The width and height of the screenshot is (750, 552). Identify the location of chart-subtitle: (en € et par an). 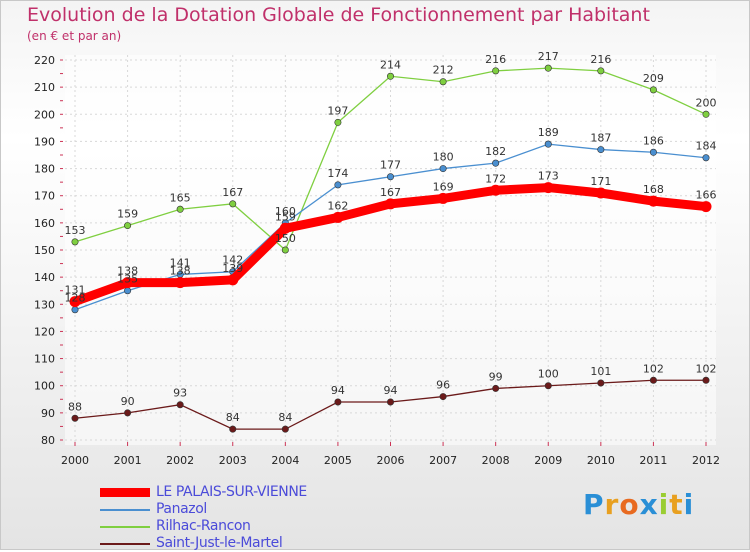
(74, 36).